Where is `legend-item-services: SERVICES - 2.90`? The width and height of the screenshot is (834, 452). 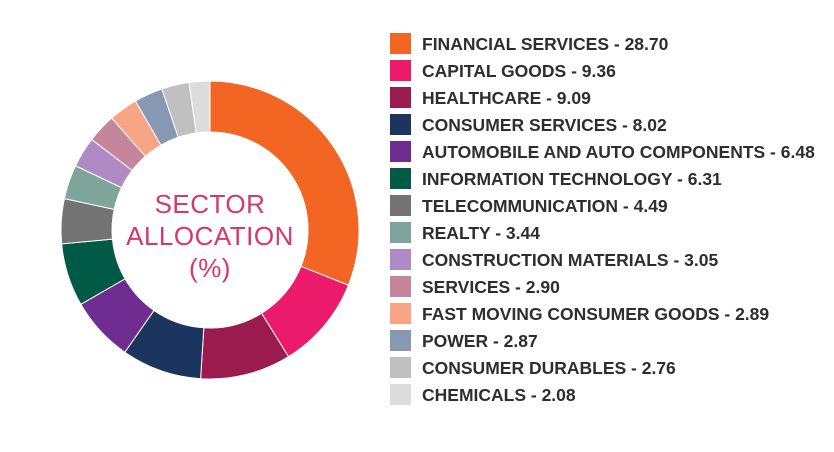 legend-item-services: SERVICES - 2.90 is located at coordinates (609, 287).